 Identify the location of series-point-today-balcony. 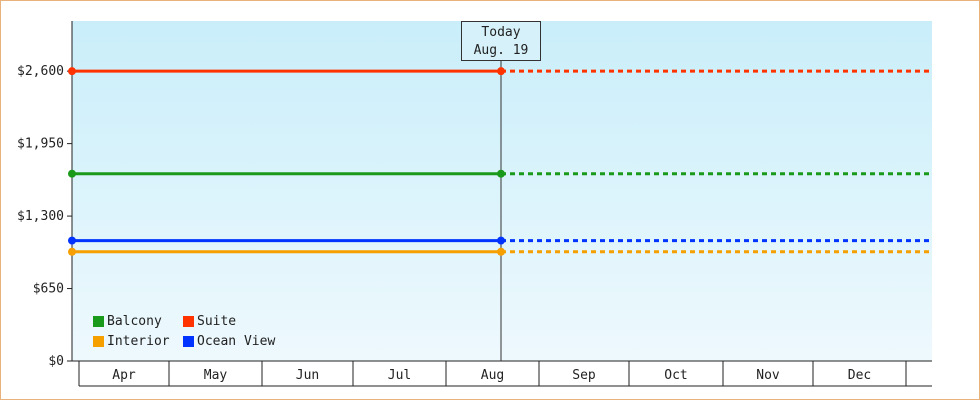
(501, 173).